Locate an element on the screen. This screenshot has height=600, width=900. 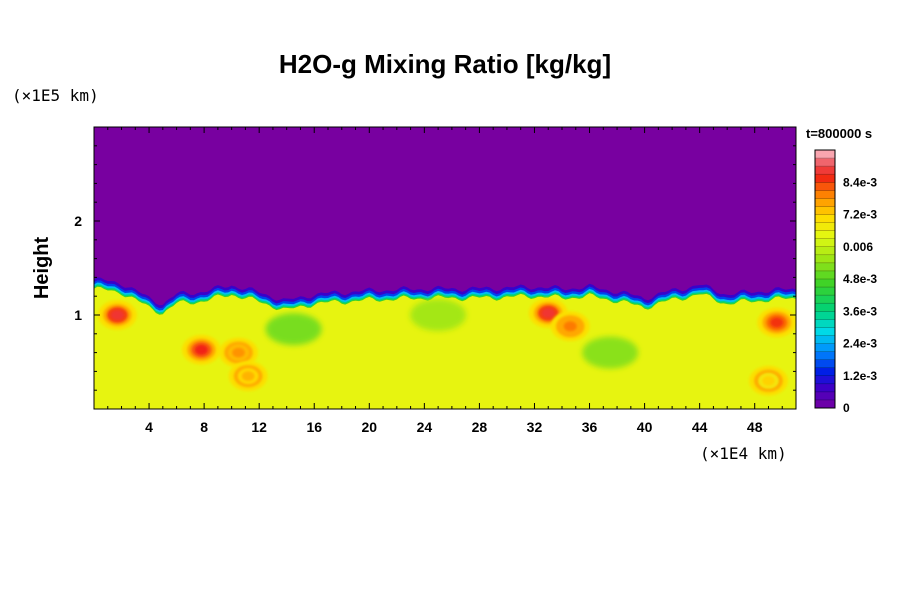
y-tick-label: 2 is located at coordinates (78, 221).